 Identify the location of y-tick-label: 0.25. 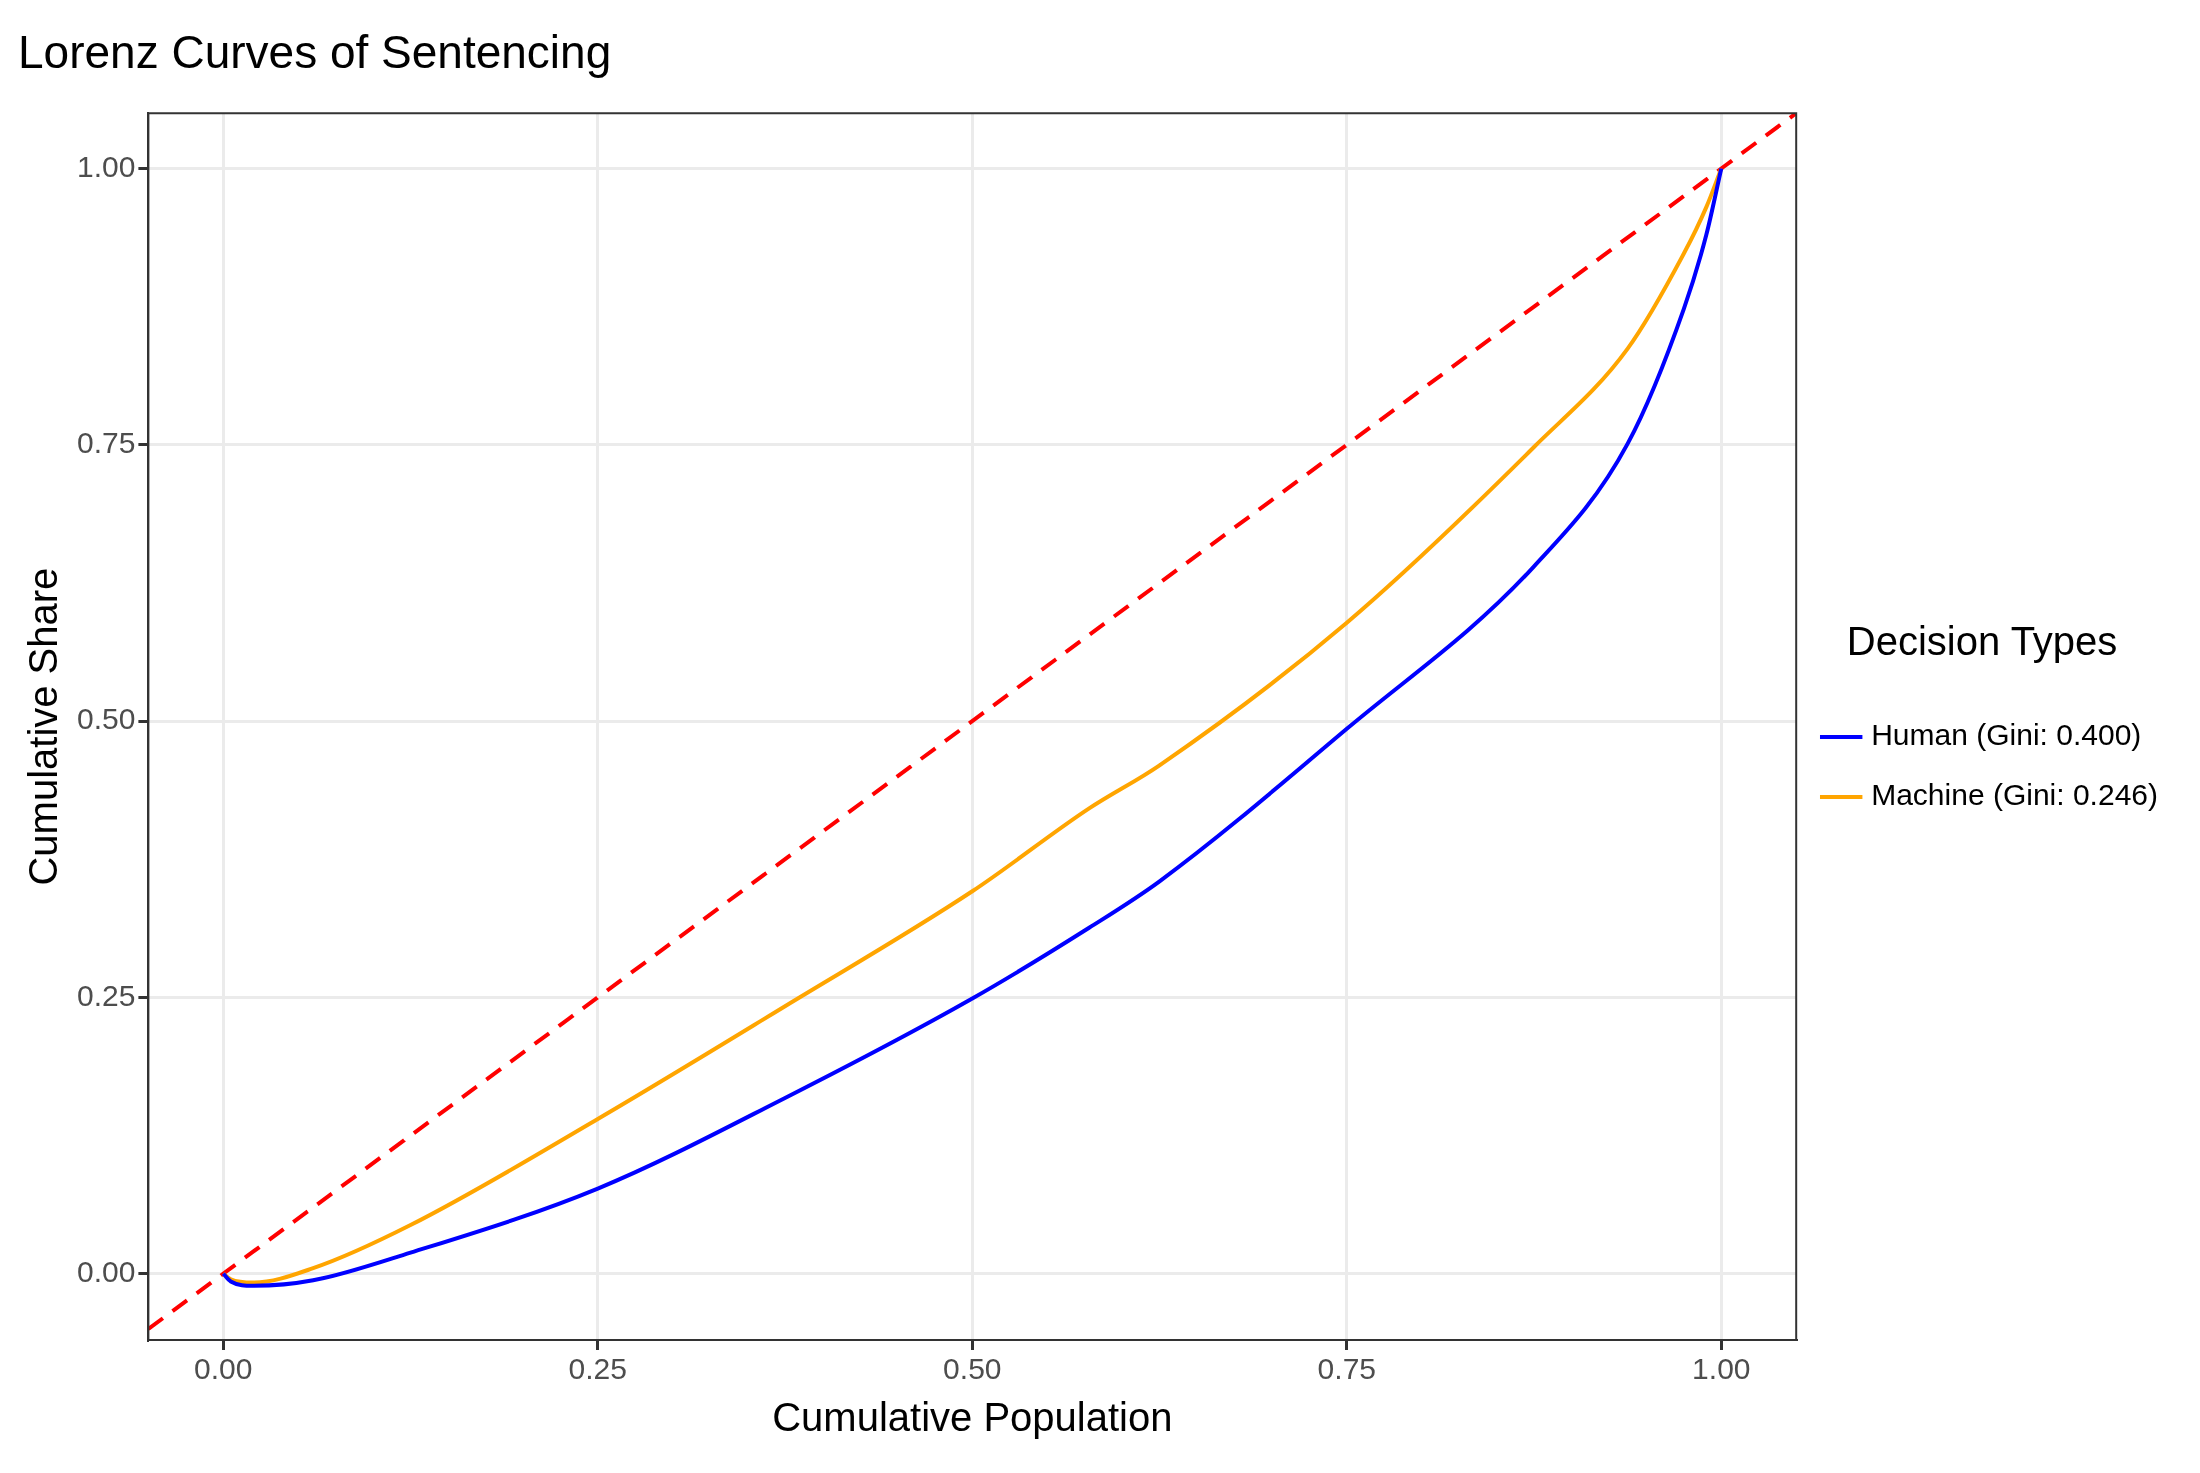
(106, 995).